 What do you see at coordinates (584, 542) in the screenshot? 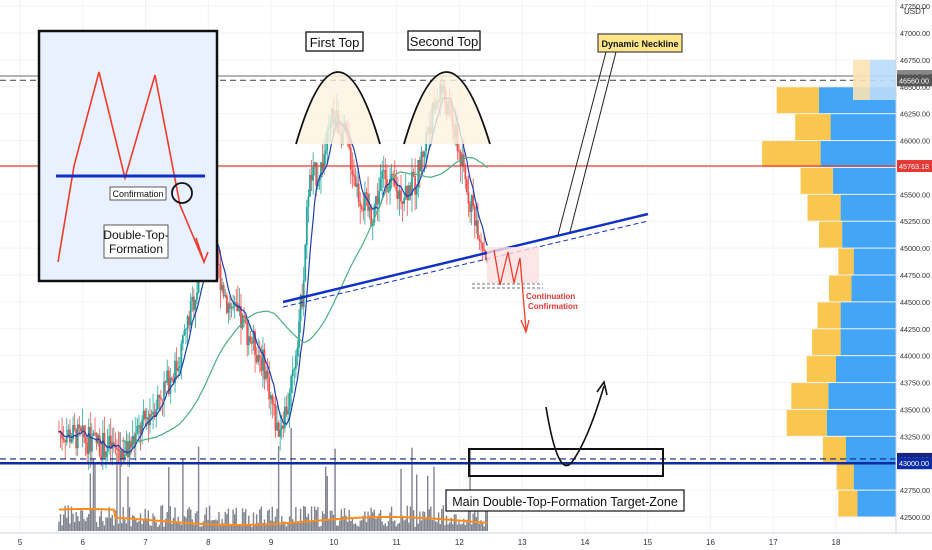
I see `x-tick-label: 14` at bounding box center [584, 542].